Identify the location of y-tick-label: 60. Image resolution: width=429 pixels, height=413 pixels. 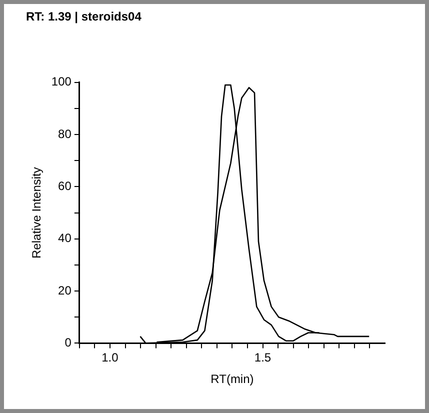
(65, 186).